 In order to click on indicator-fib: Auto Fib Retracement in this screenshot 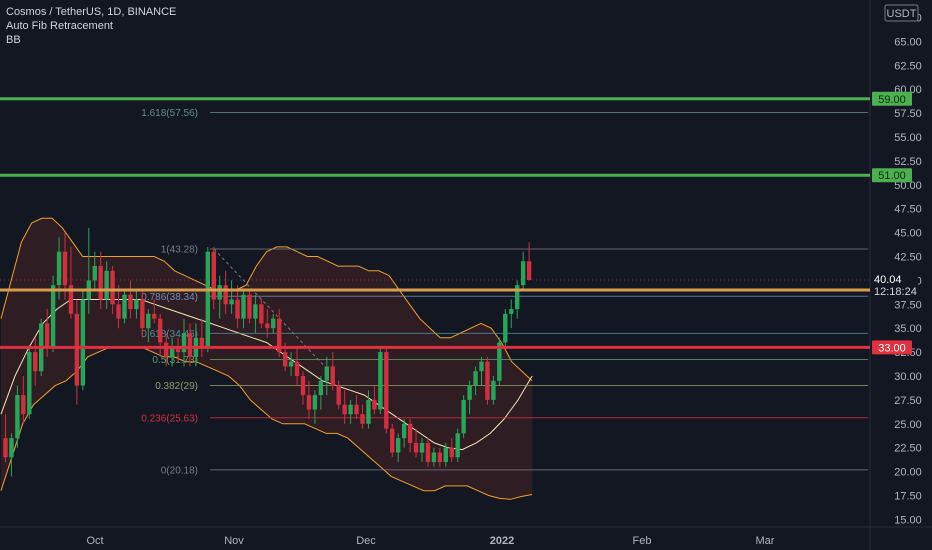, I will do `click(59, 26)`.